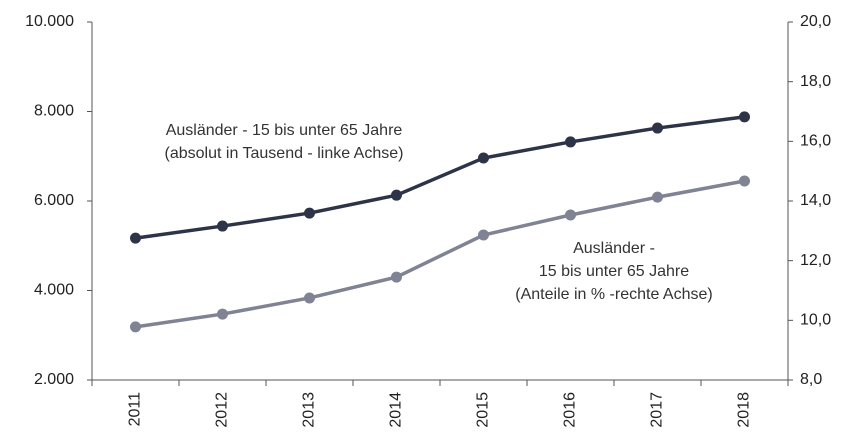 Image resolution: width=852 pixels, height=438 pixels. I want to click on y2-tick-label: 20,0, so click(815, 21).